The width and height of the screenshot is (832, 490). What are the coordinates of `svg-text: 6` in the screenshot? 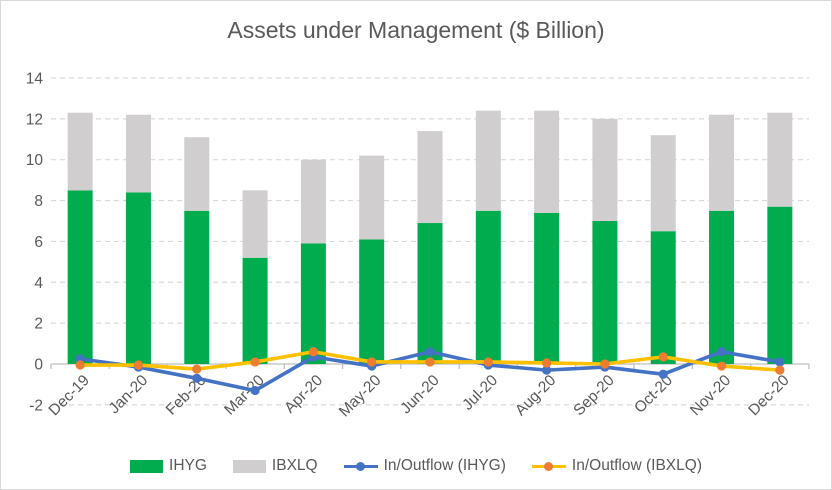 It's located at (38, 242).